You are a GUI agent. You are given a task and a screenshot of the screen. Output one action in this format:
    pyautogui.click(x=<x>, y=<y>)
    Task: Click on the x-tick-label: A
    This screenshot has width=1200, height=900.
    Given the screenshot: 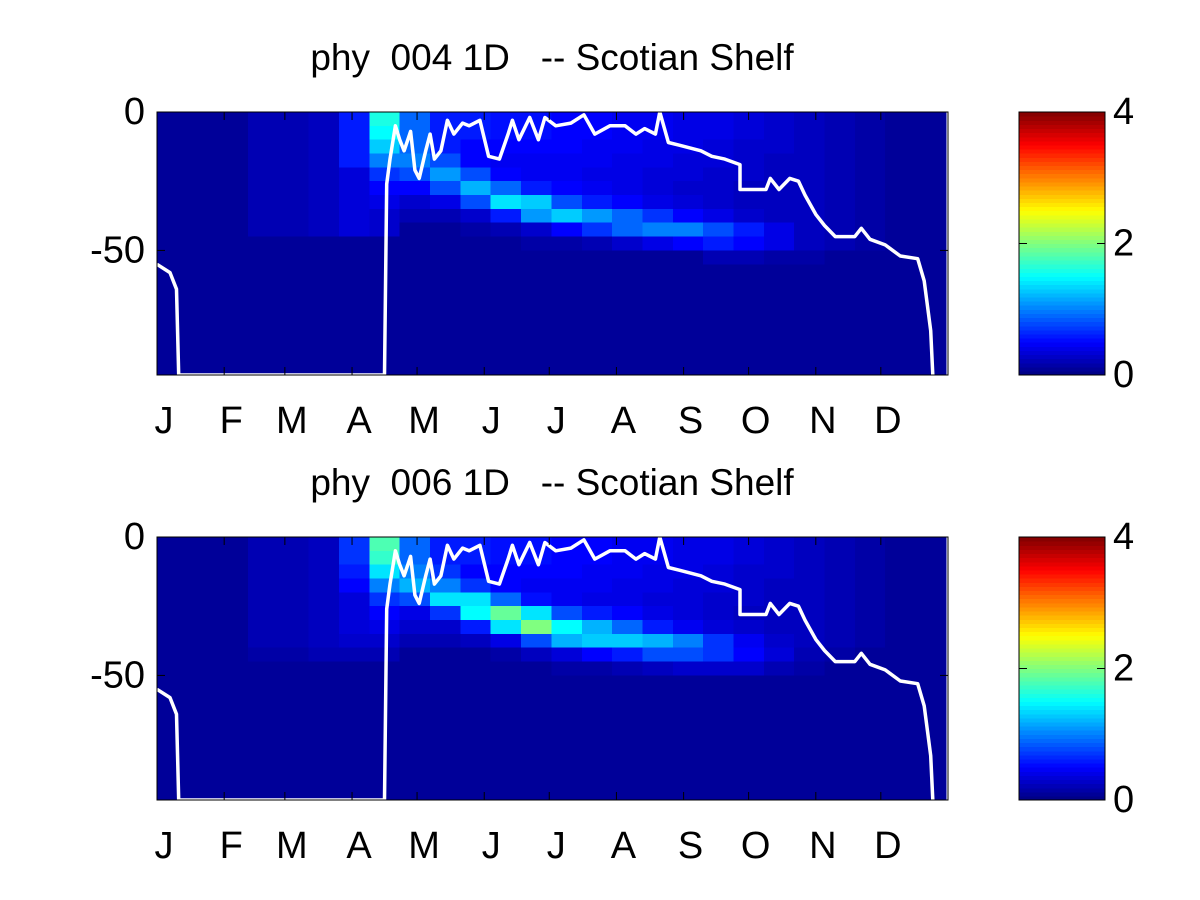 What is the action you would take?
    pyautogui.click(x=359, y=421)
    